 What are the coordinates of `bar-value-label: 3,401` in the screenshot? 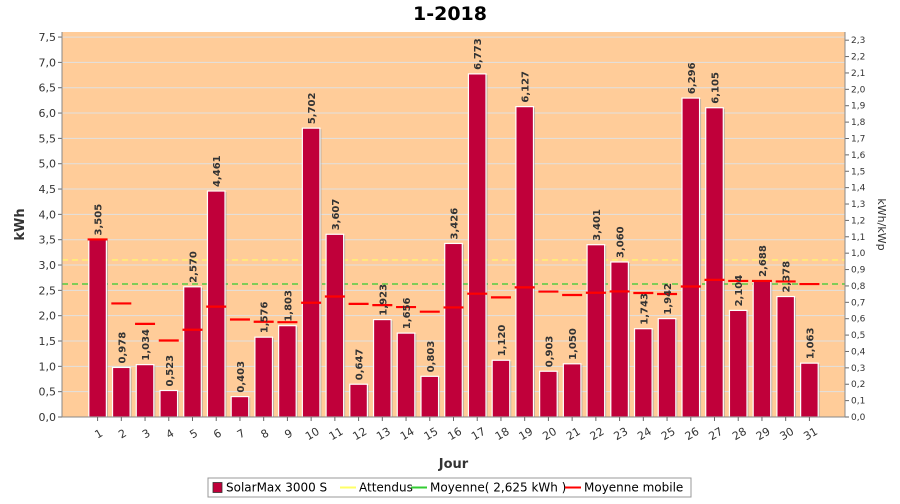 It's located at (597, 225).